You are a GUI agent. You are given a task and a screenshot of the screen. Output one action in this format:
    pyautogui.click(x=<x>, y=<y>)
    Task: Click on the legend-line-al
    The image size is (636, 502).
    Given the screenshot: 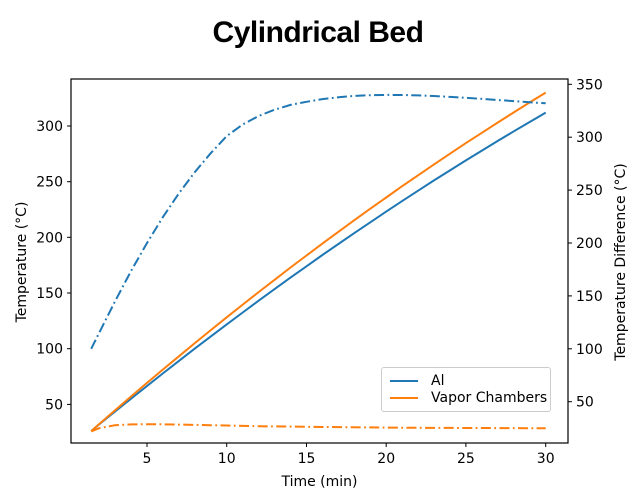 What is the action you would take?
    pyautogui.click(x=404, y=380)
    